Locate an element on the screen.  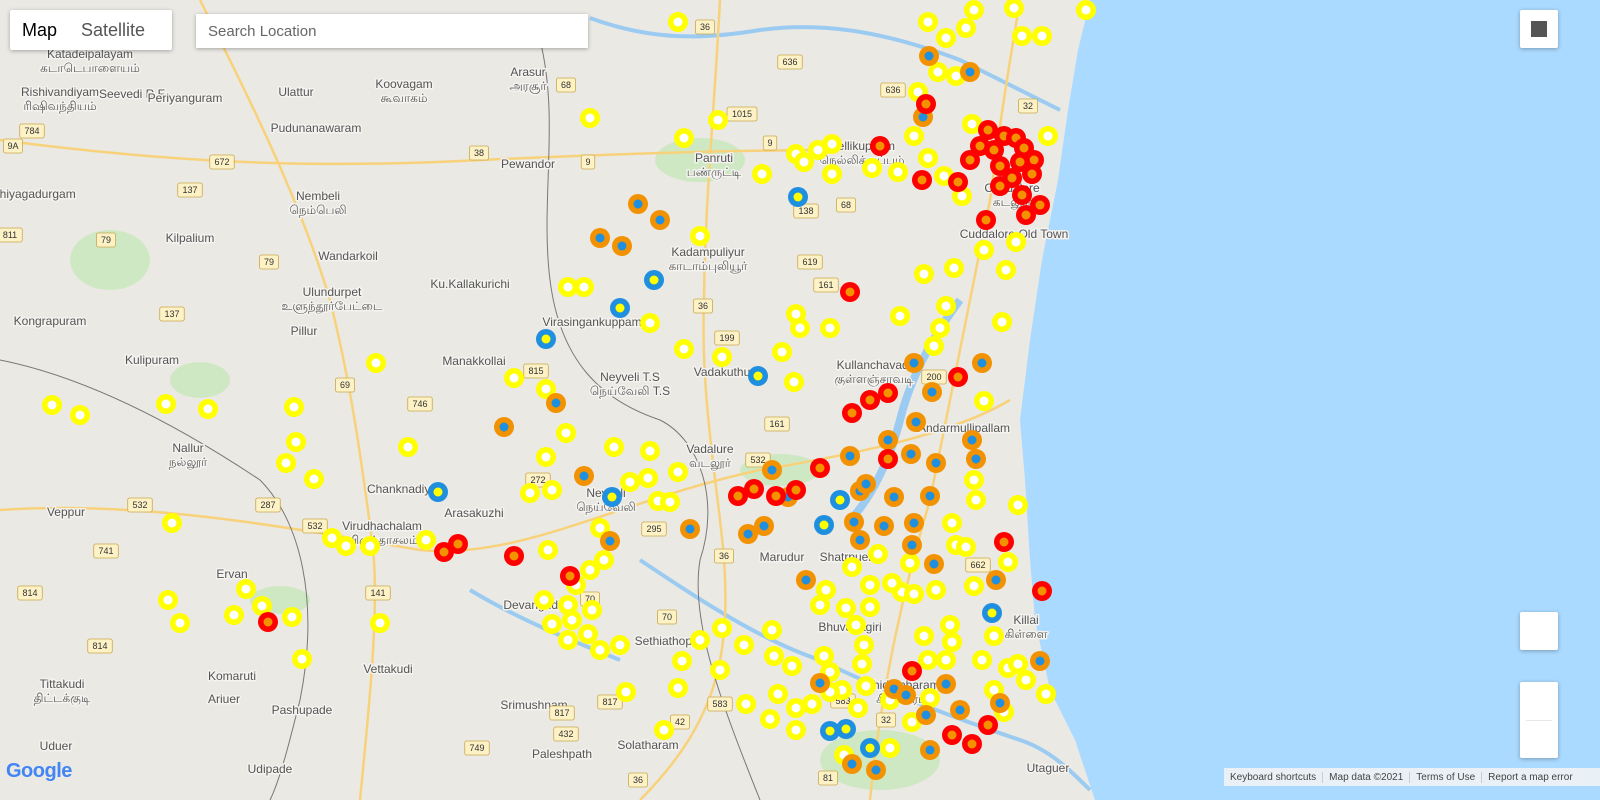
footer-link: Keyboard shortcuts is located at coordinates (1274, 777).